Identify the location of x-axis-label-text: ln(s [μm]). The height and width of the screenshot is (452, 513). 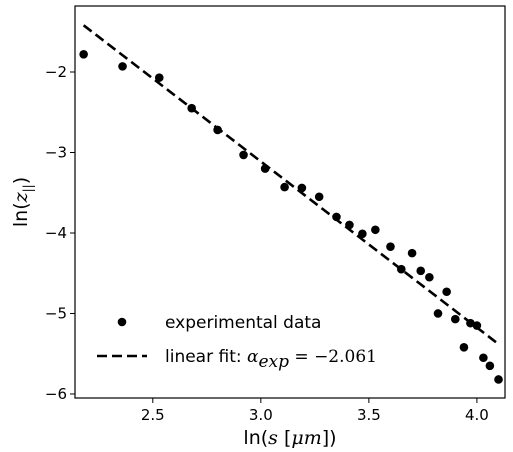
(289, 438).